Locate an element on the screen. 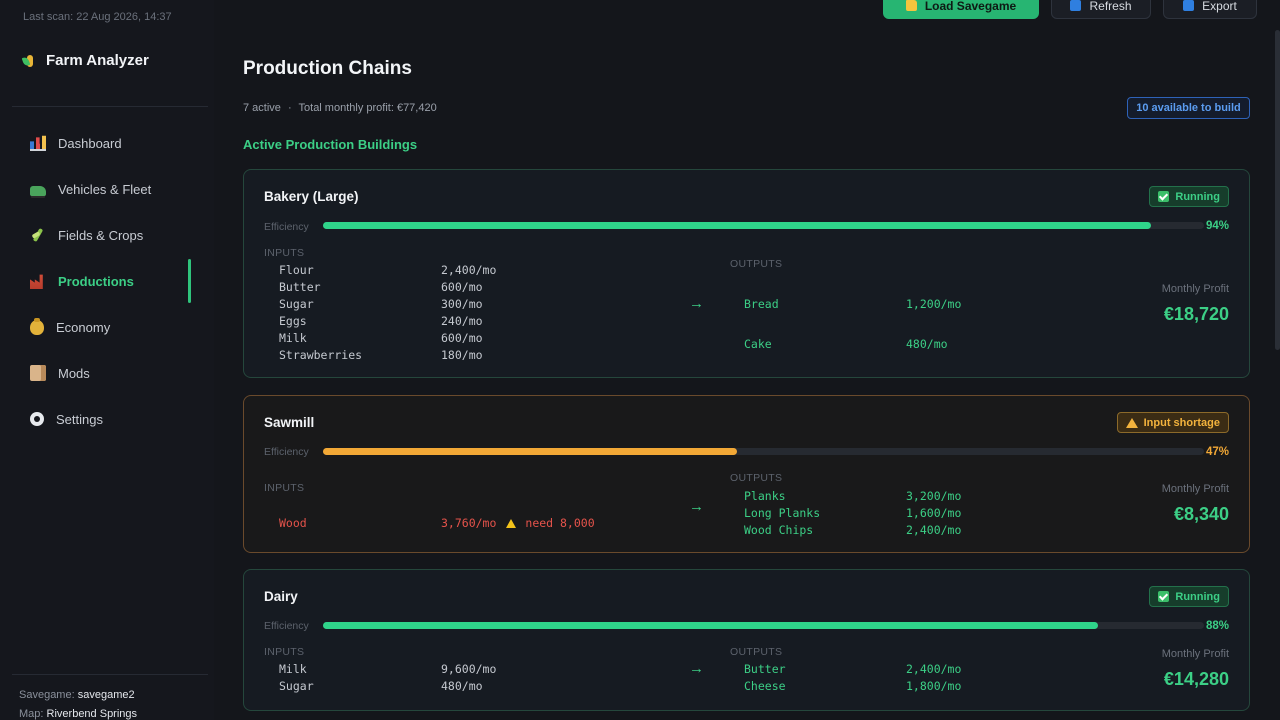  sidebar-item-mods: Mods is located at coordinates (107, 373).